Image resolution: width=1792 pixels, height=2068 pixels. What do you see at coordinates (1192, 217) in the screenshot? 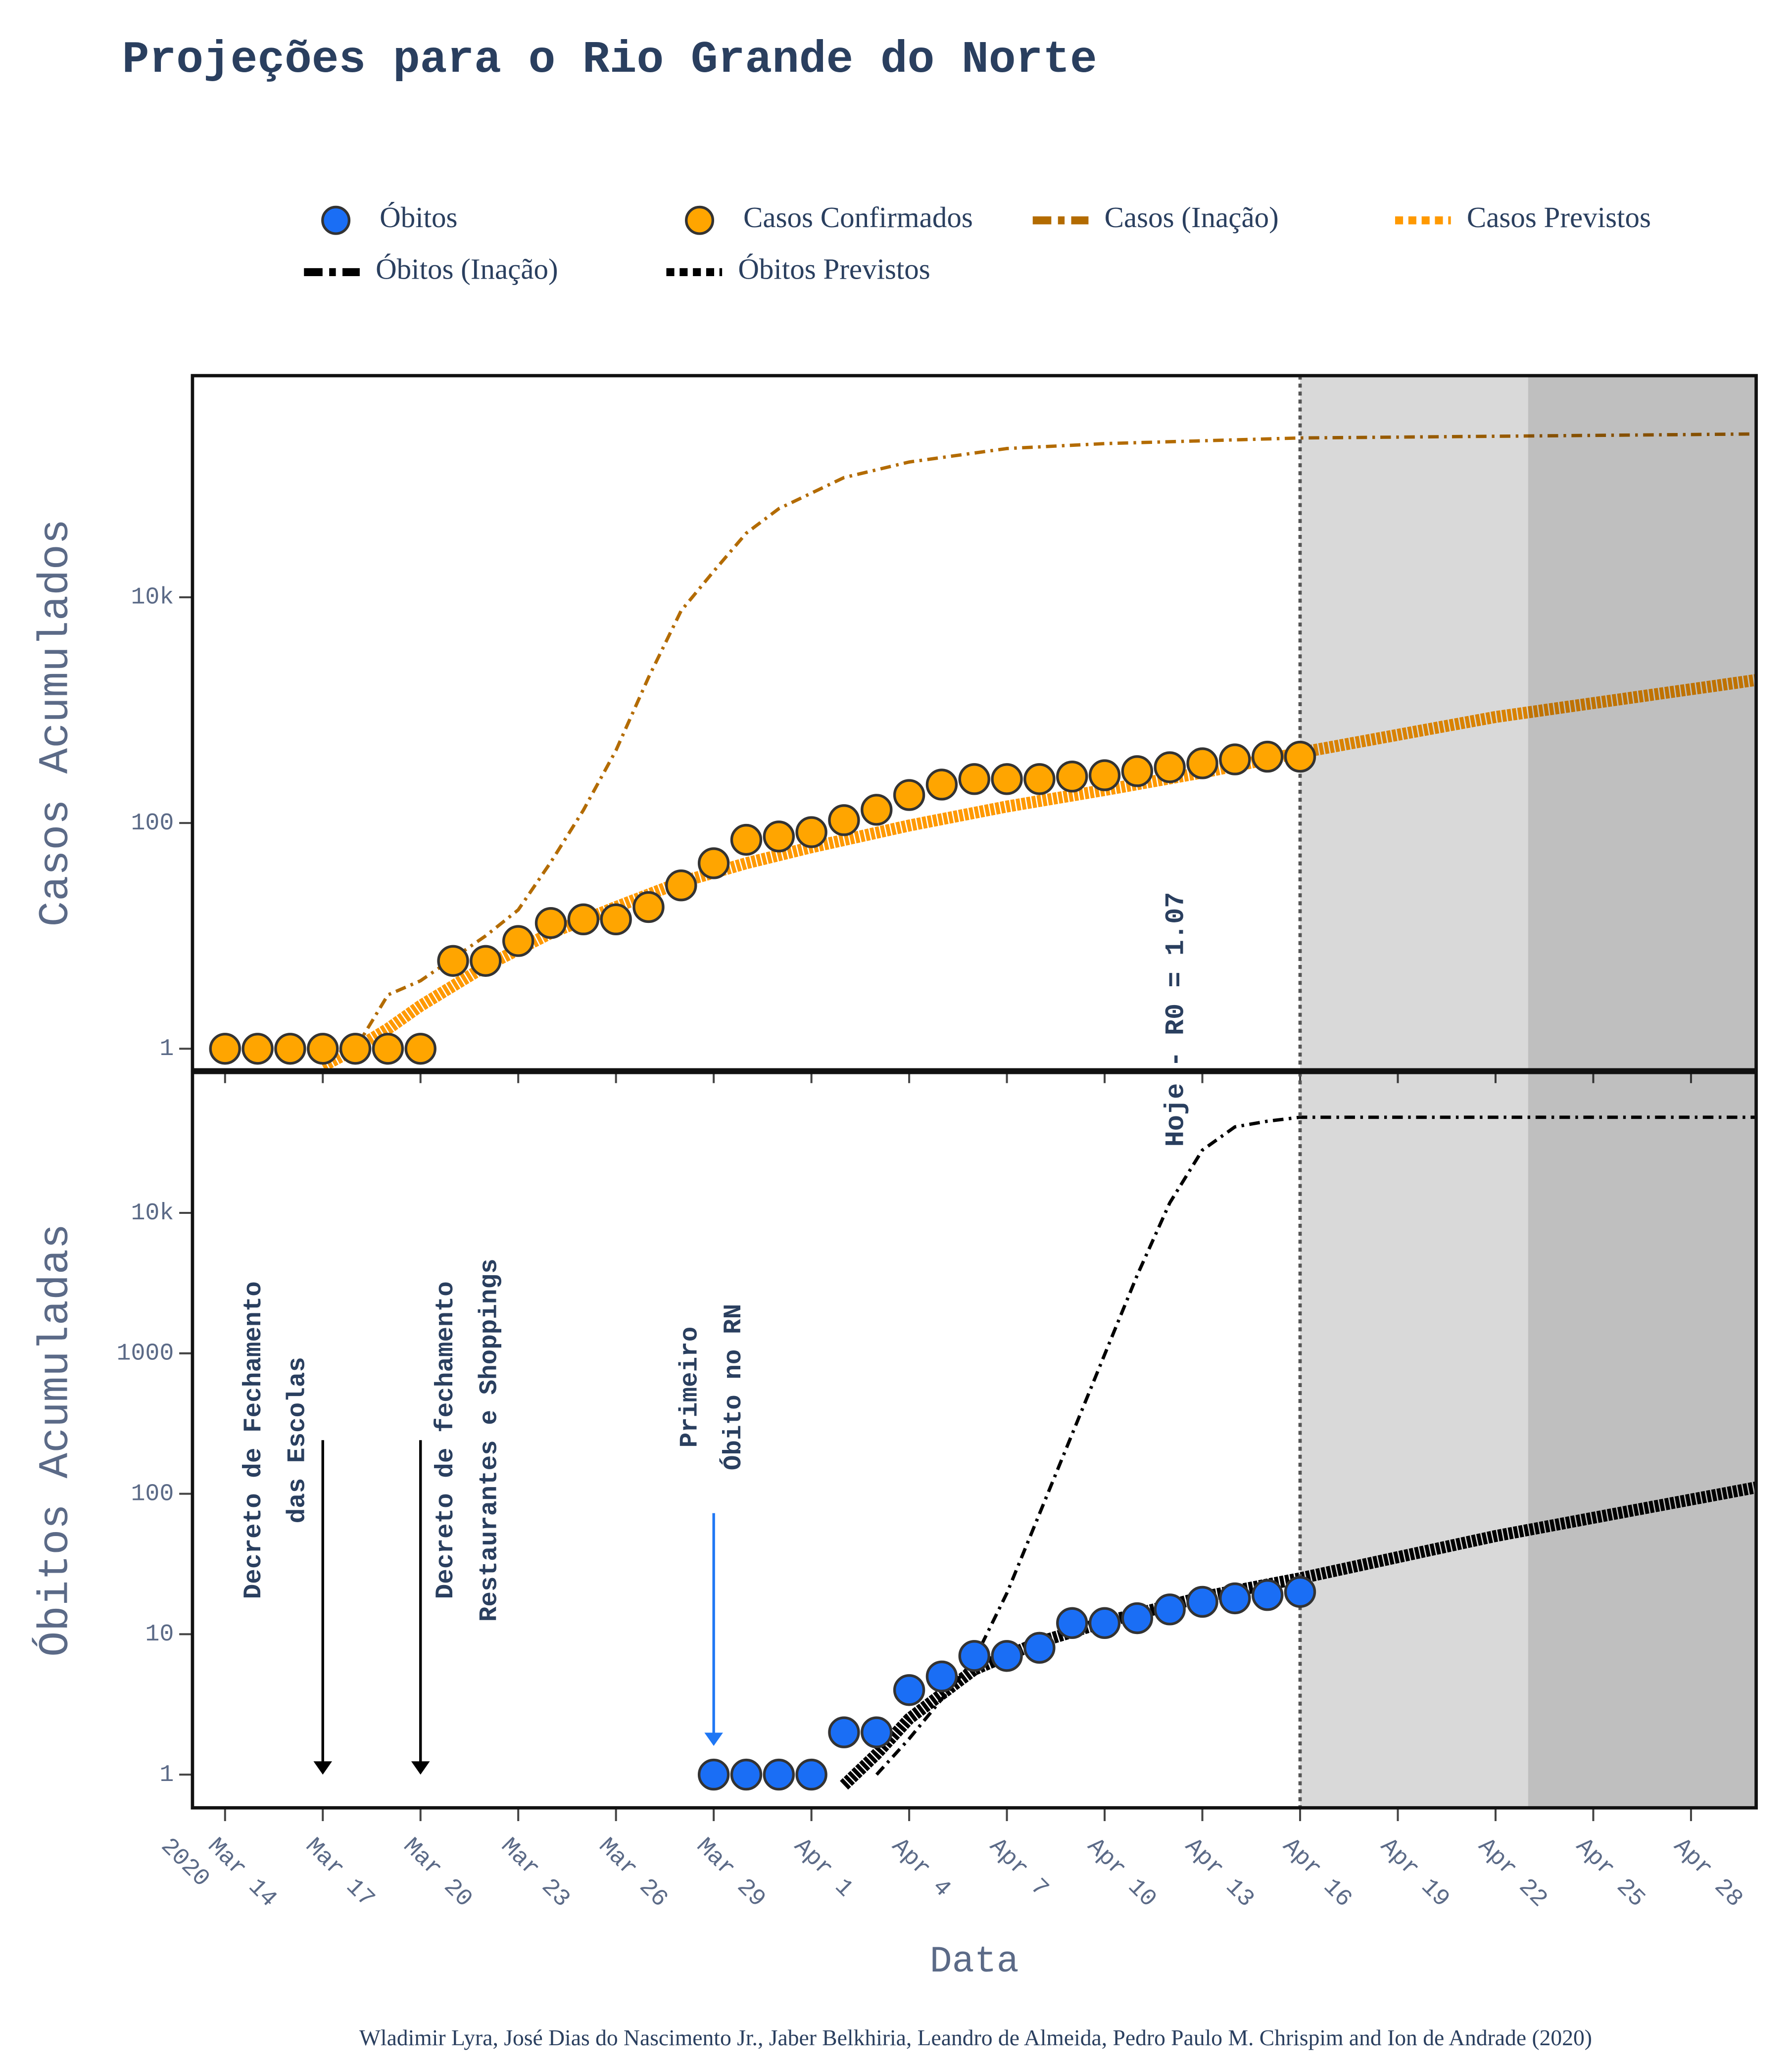
I see `legend-label: Casos (Inação)` at bounding box center [1192, 217].